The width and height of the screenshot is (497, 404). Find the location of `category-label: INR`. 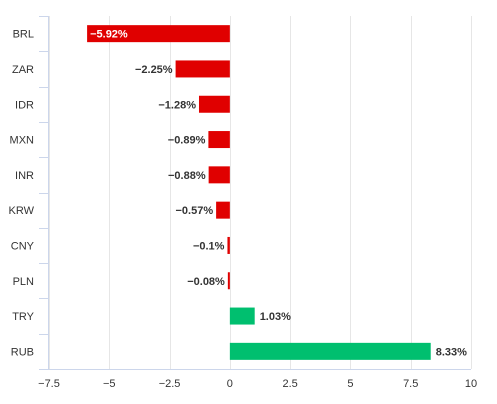

category-label: INR is located at coordinates (24, 176).